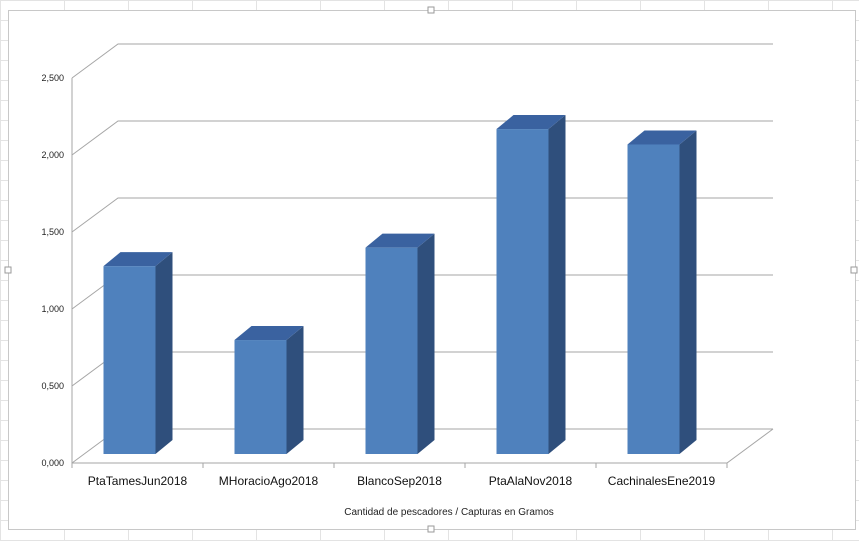 The height and width of the screenshot is (541, 859). I want to click on y-tick-label: 0,500, so click(52, 386).